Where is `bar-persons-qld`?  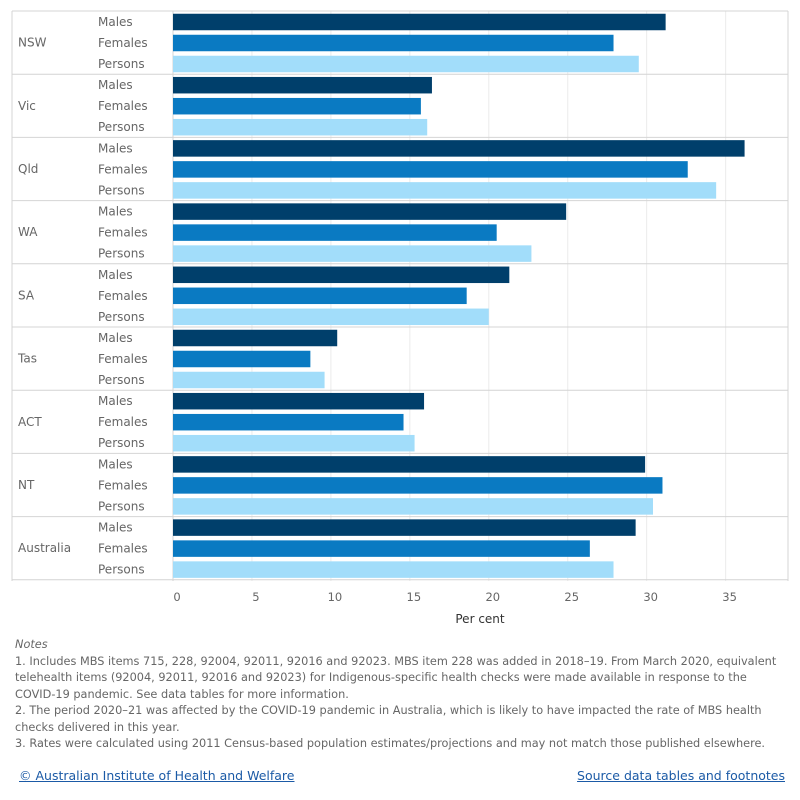 bar-persons-qld is located at coordinates (445, 190).